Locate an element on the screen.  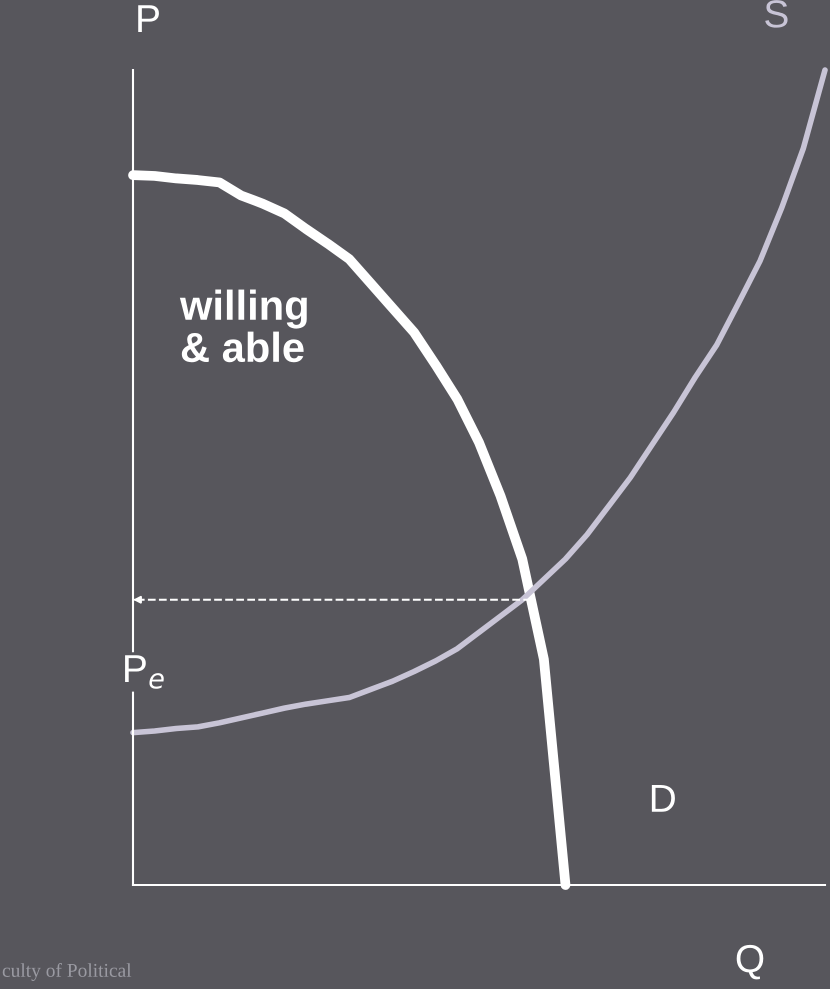
y-axis-title: P is located at coordinates (148, 18).